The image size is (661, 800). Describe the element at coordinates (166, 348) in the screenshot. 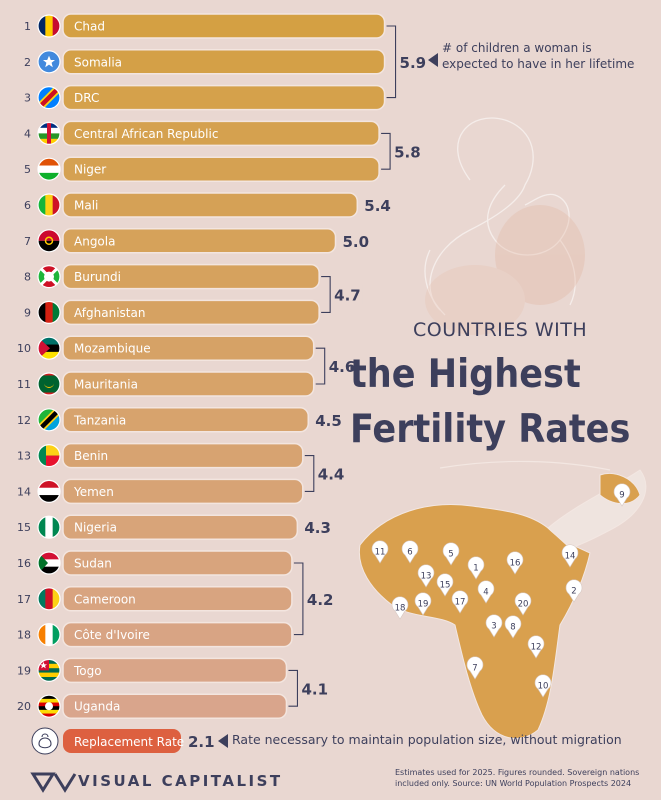

I see `bar-row: 10 Mozambique` at that location.